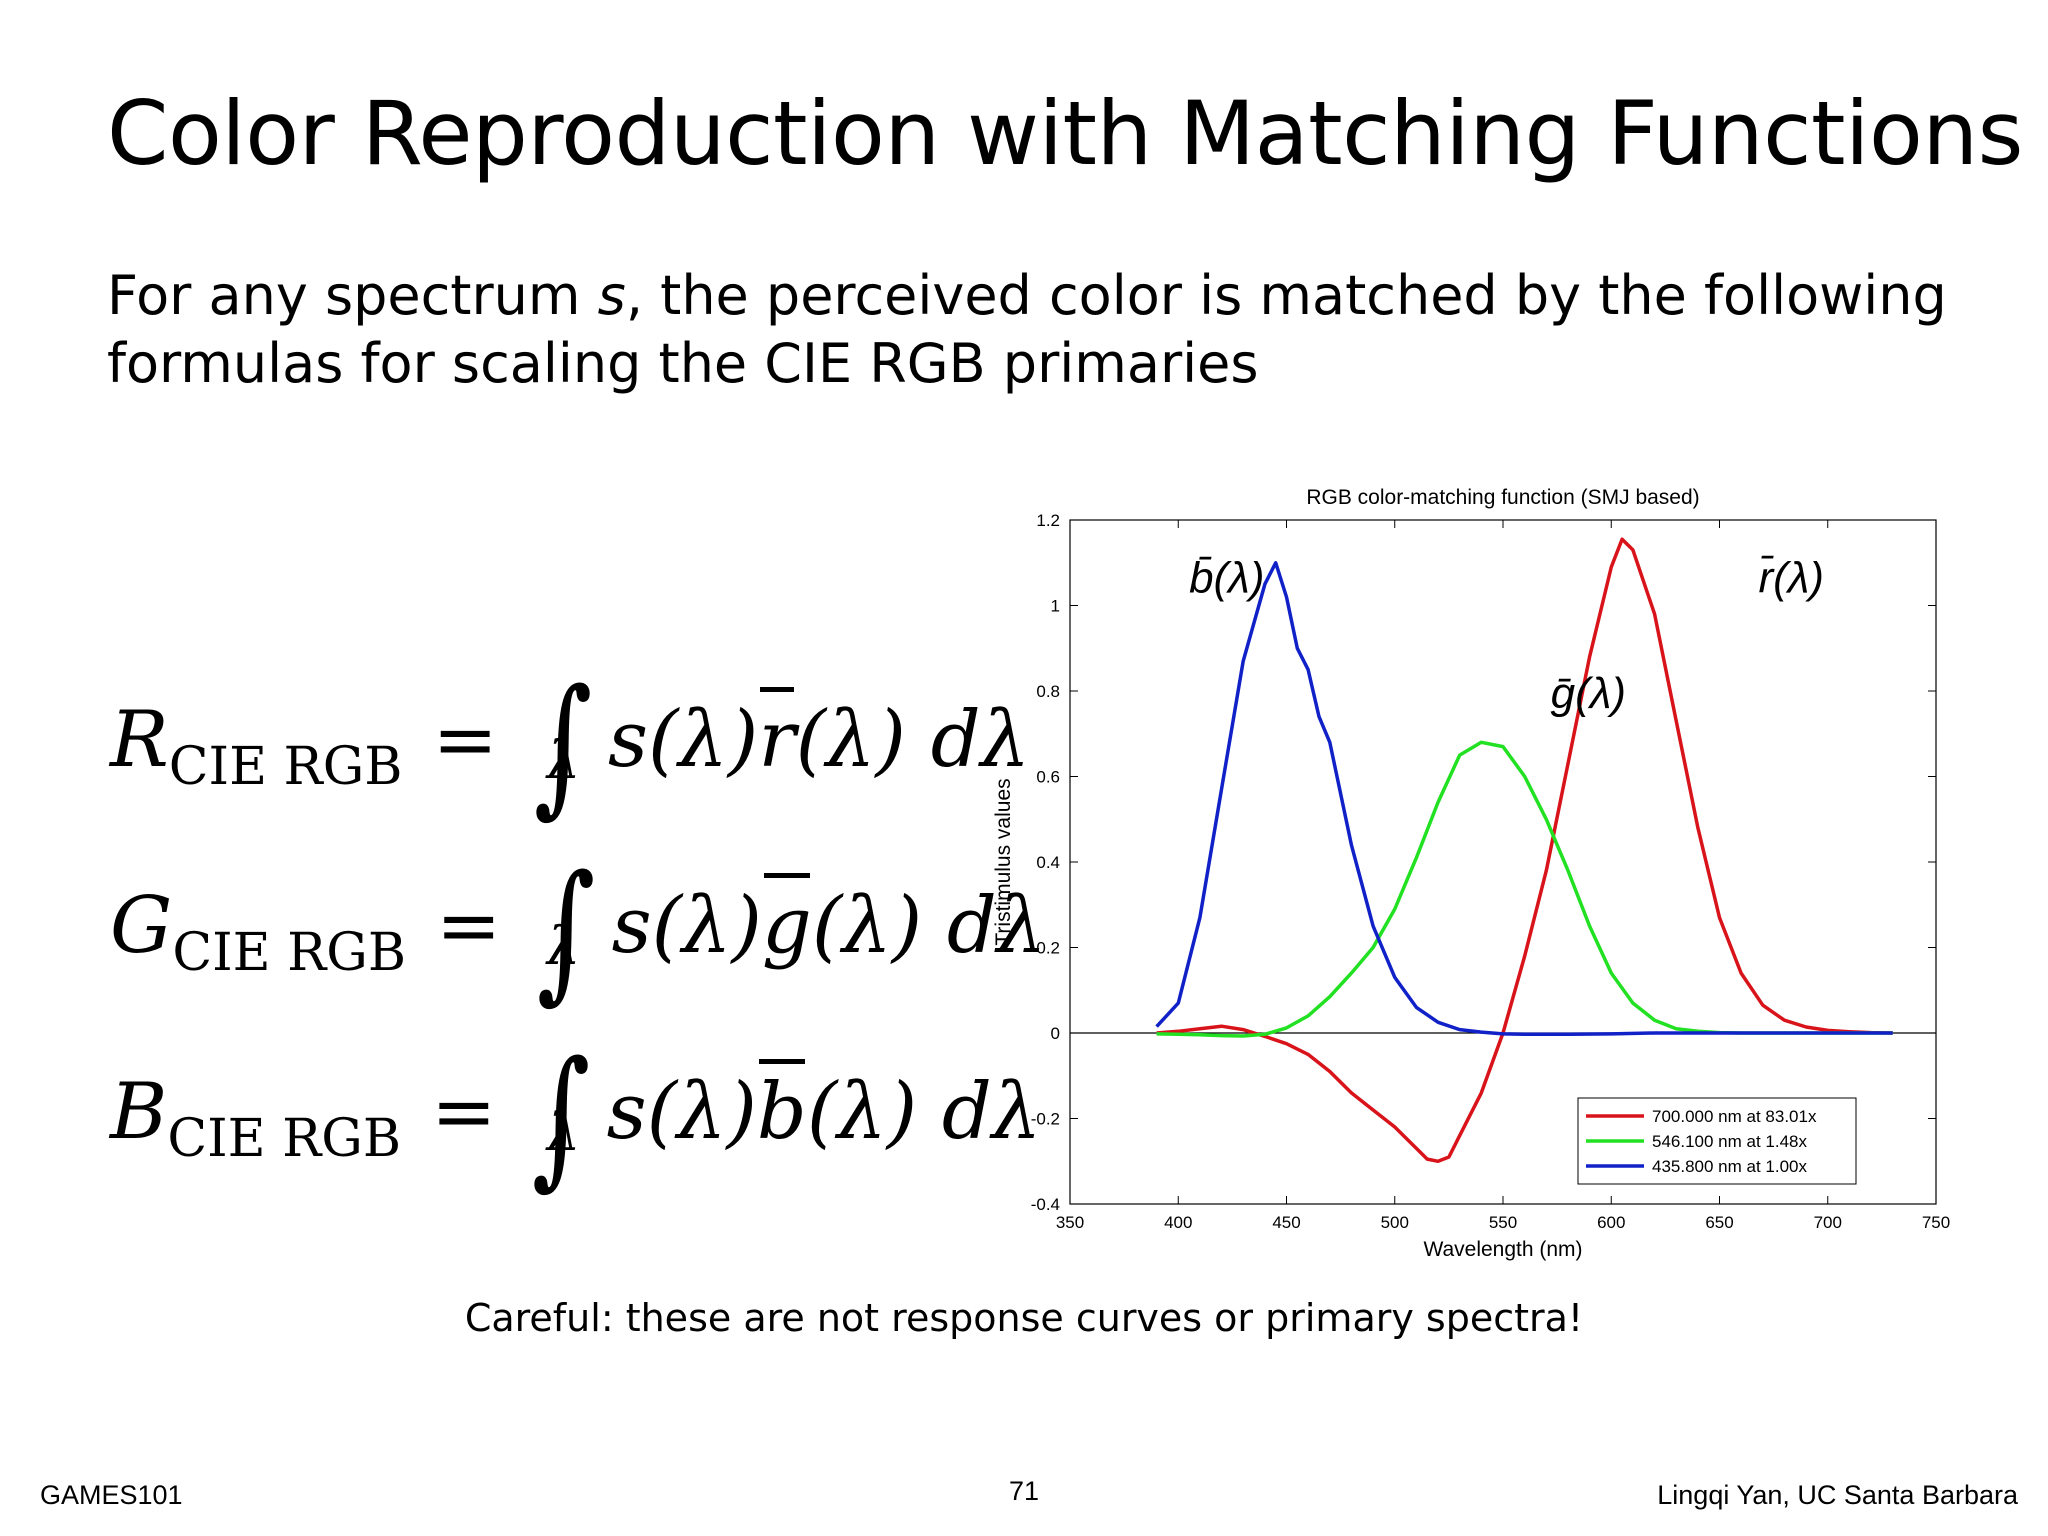 This screenshot has width=2048, height=1536. Describe the element at coordinates (1503, 1222) in the screenshot. I see `x-tick-label: 550` at that location.